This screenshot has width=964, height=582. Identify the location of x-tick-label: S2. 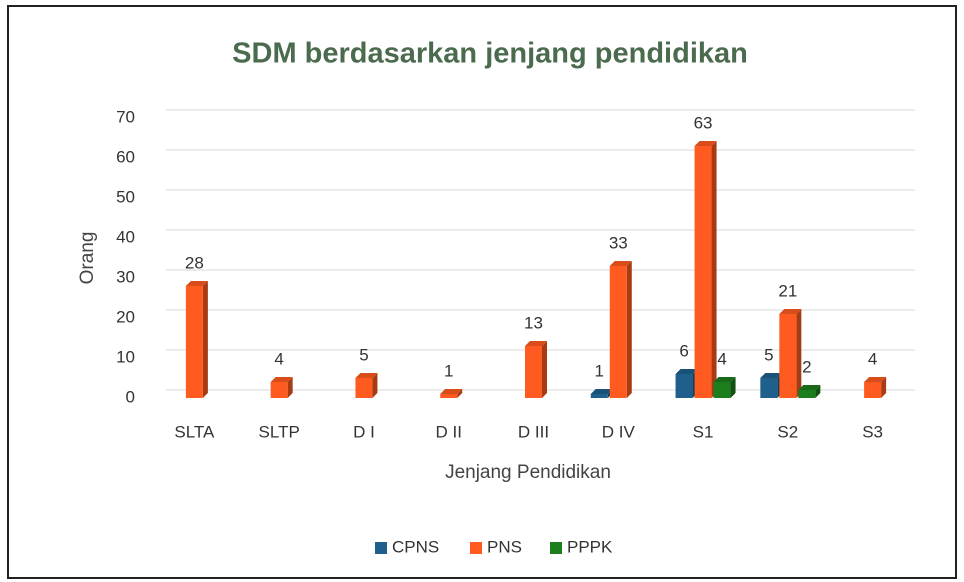
(787, 431).